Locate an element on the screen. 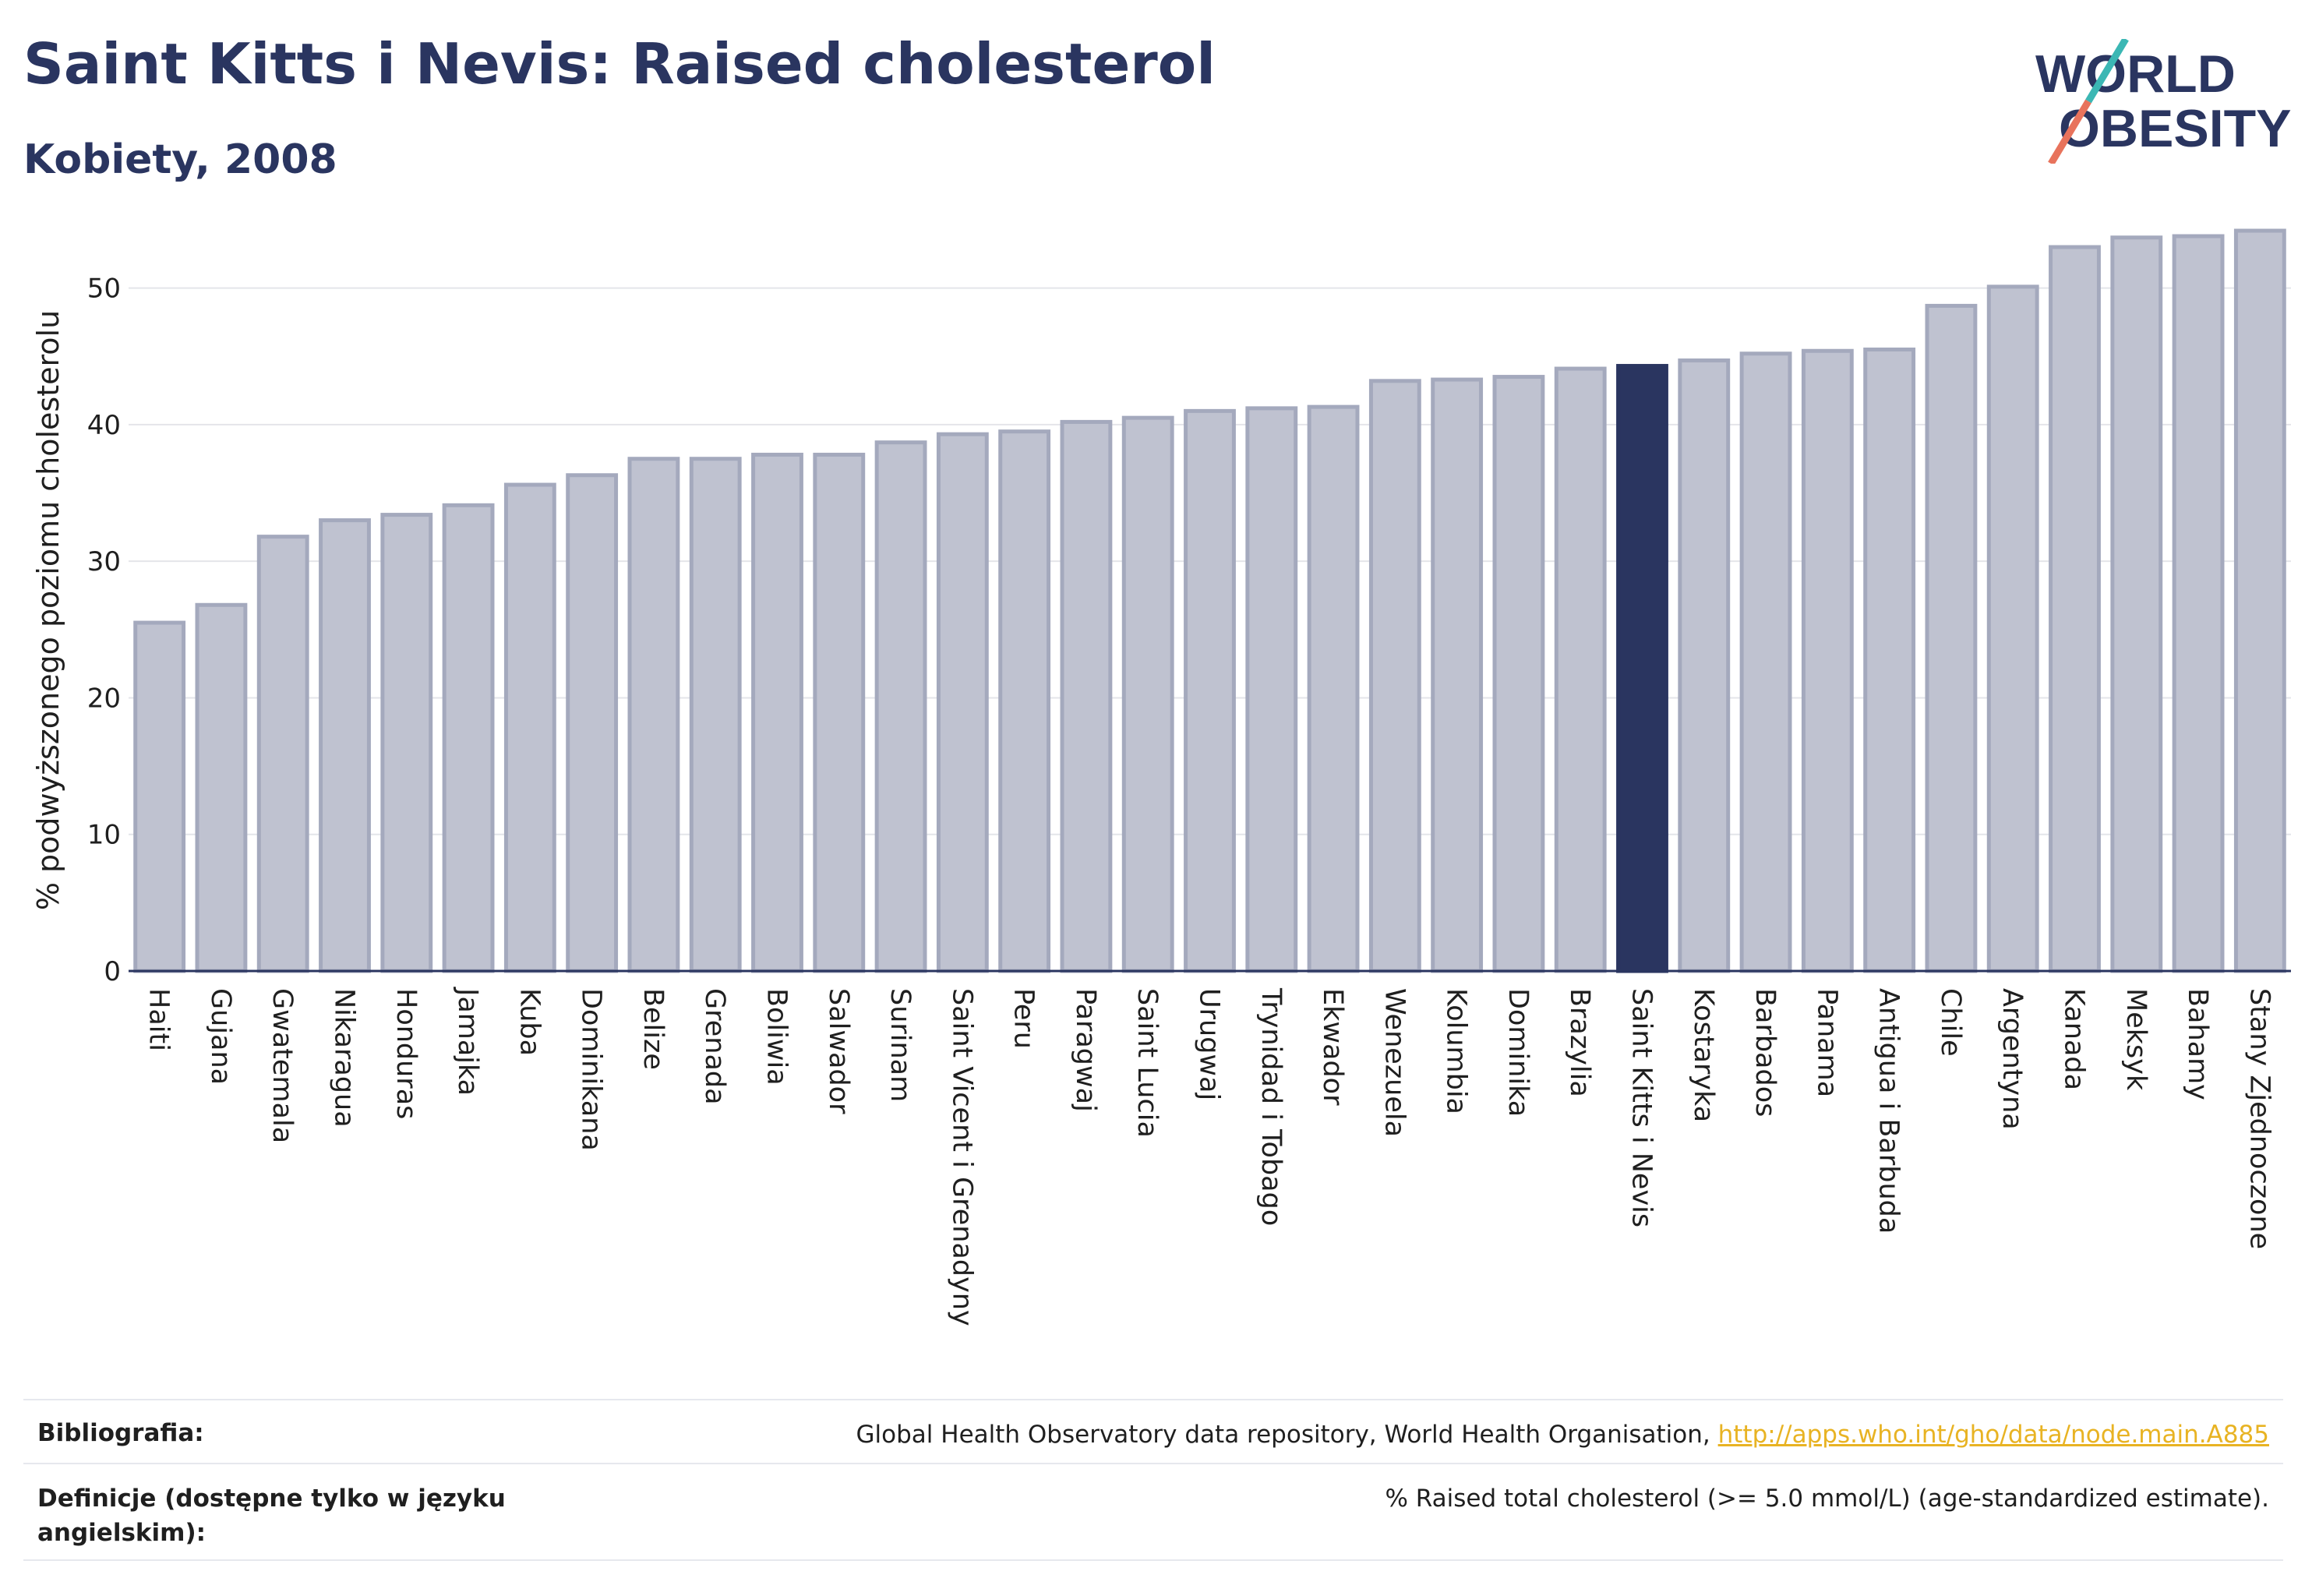 Image resolution: width=2305 pixels, height=1596 pixels. x-tick-label: Kanada is located at coordinates (2074, 1039).